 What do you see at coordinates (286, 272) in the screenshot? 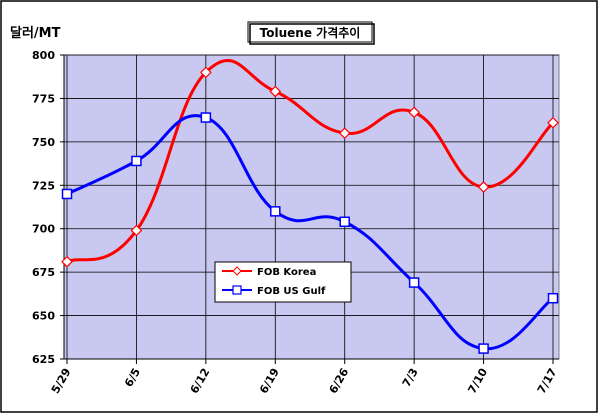
I see `legend-label-fob-korea: FOB Korea` at bounding box center [286, 272].